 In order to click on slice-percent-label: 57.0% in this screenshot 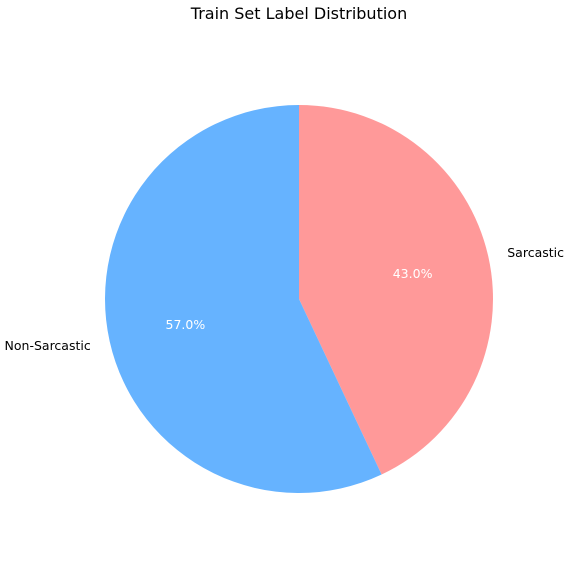, I will do `click(186, 324)`.